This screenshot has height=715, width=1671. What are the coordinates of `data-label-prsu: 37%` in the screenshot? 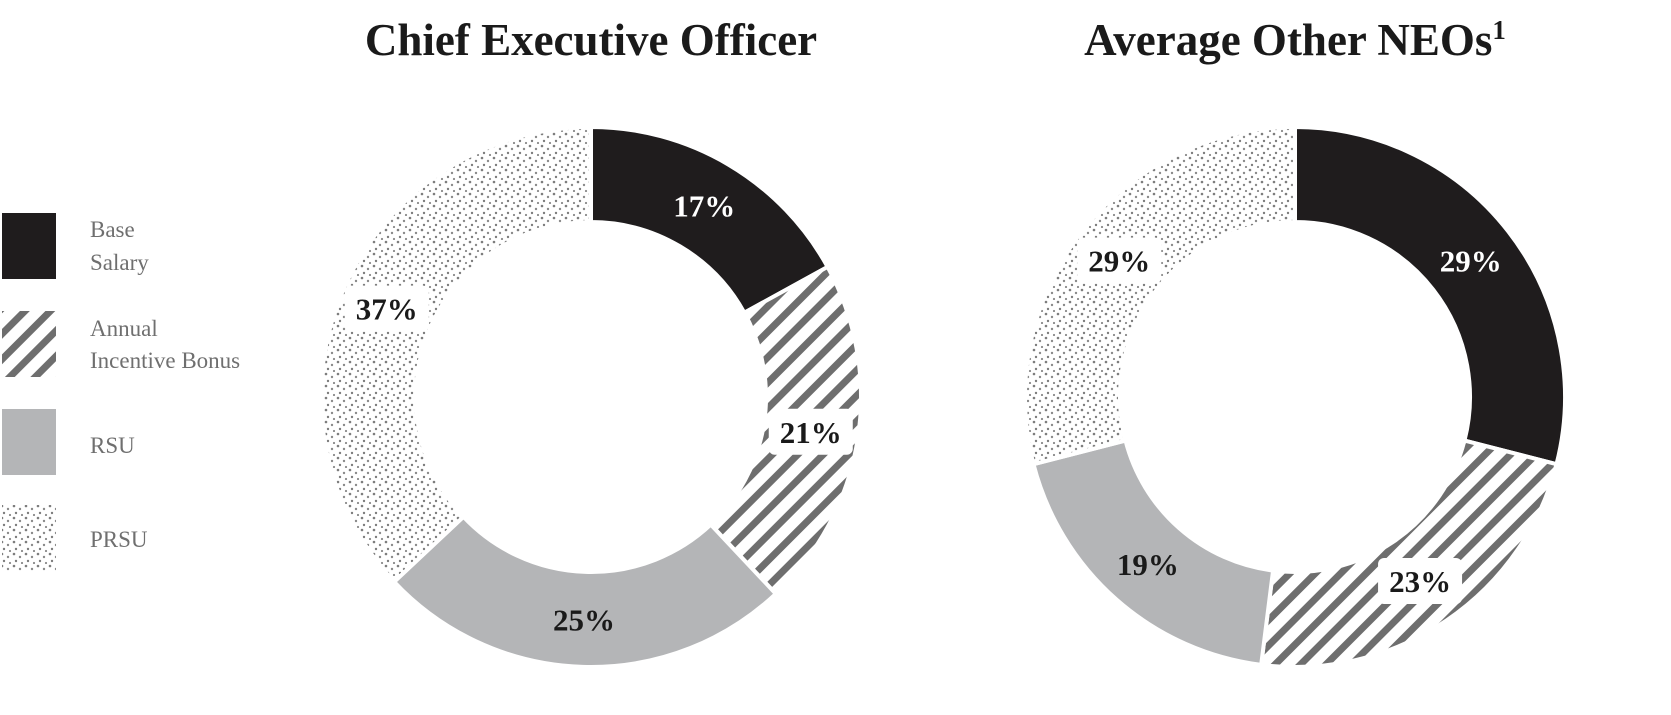 It's located at (387, 309).